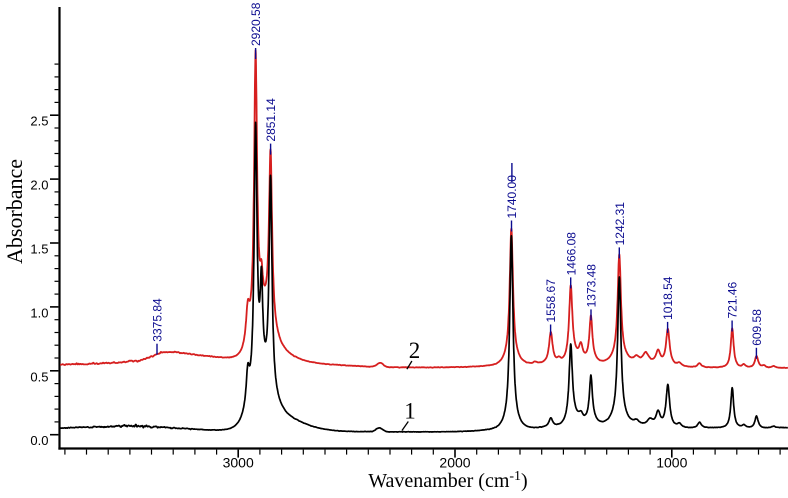  I want to click on svg-text: 609.58, so click(757, 327).